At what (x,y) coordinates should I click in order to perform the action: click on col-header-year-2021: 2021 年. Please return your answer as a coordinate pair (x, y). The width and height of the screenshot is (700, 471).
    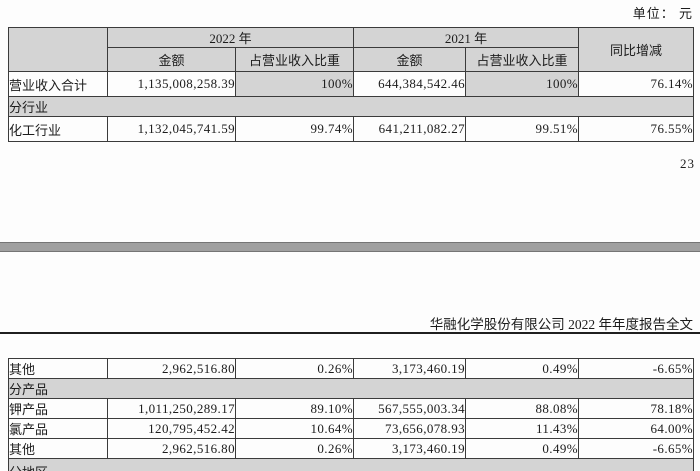
    Looking at the image, I should click on (466, 37).